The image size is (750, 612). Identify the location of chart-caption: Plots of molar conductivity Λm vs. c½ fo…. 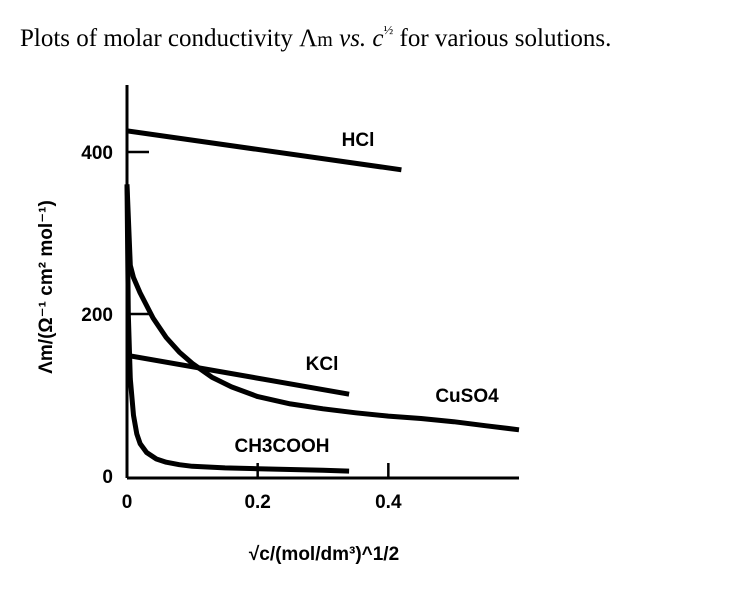
(316, 37).